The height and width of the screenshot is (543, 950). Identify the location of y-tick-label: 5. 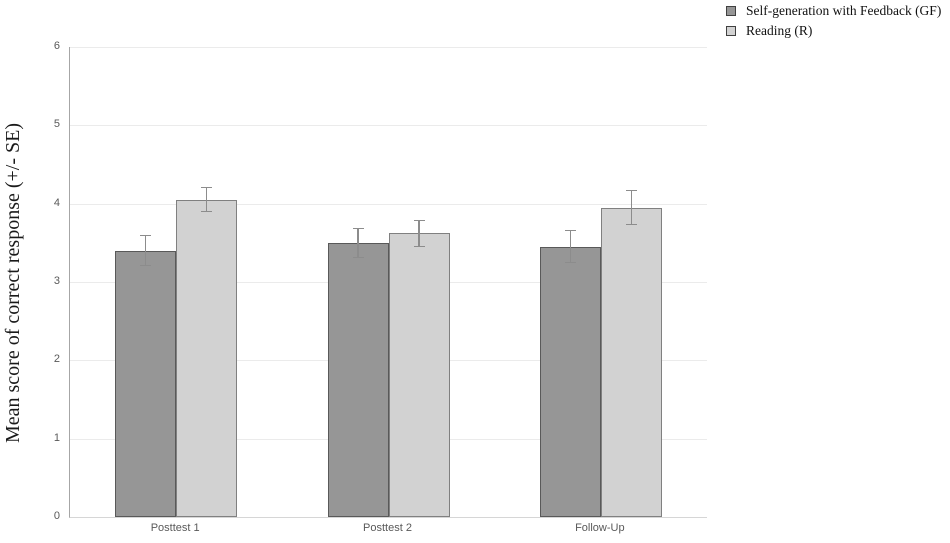
(56, 124).